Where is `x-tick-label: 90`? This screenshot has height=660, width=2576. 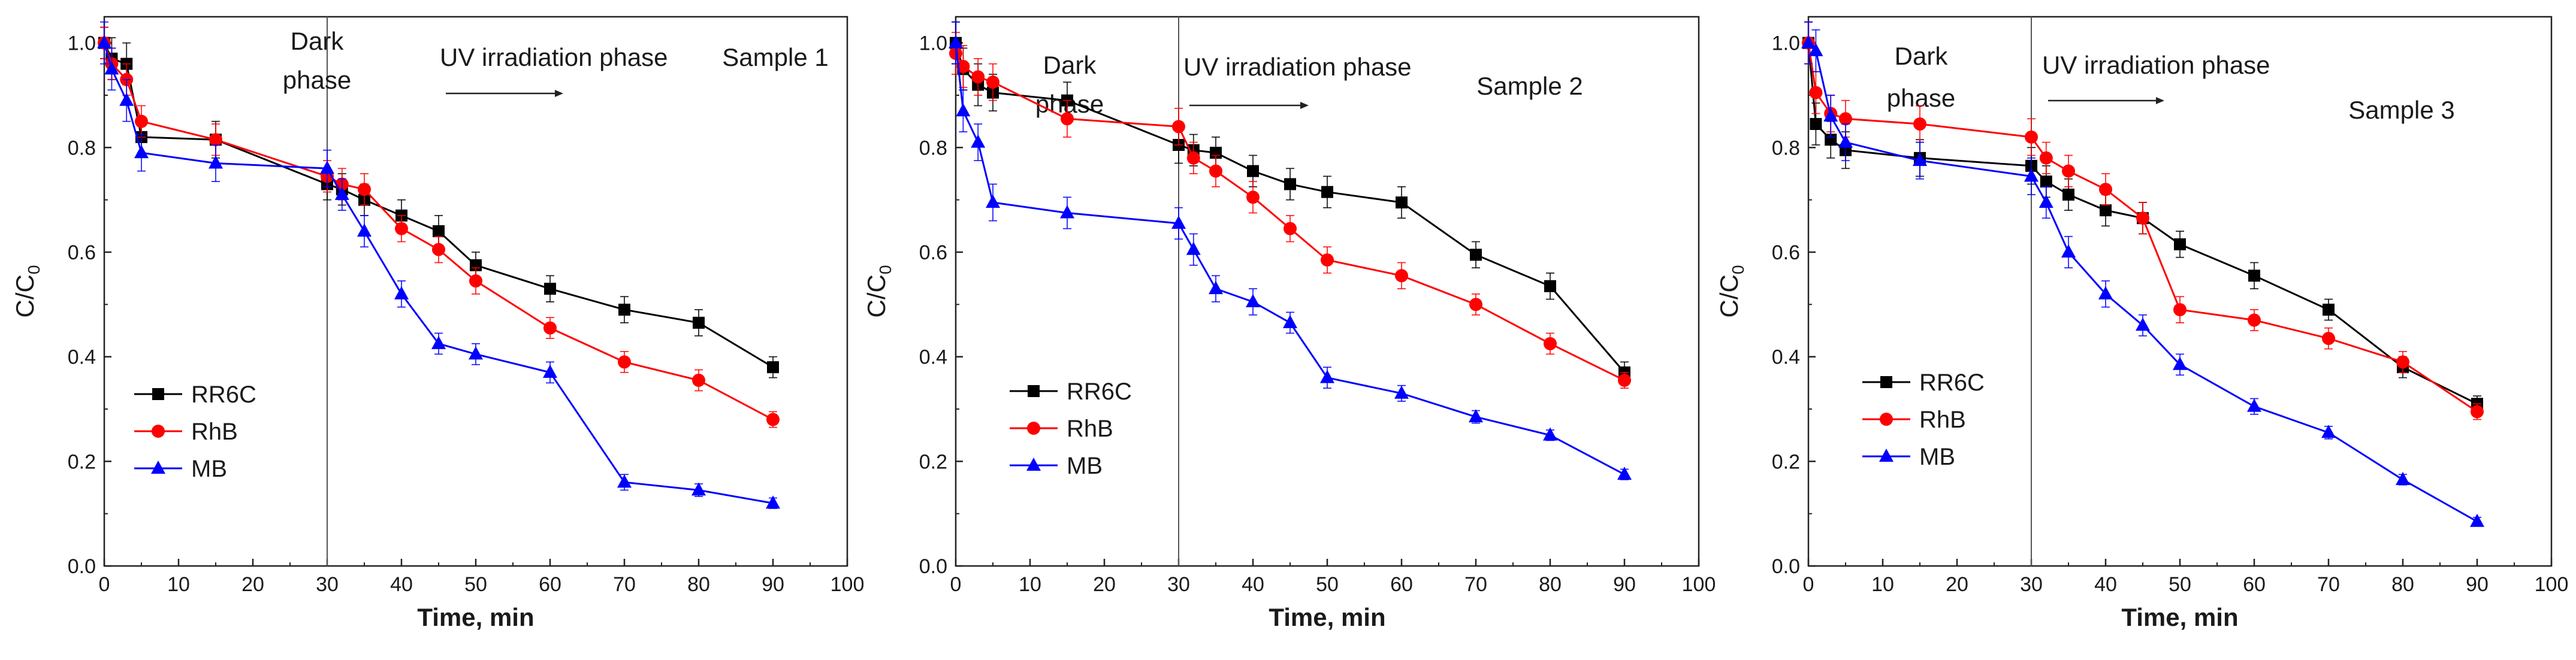
x-tick-label: 90 is located at coordinates (2478, 584).